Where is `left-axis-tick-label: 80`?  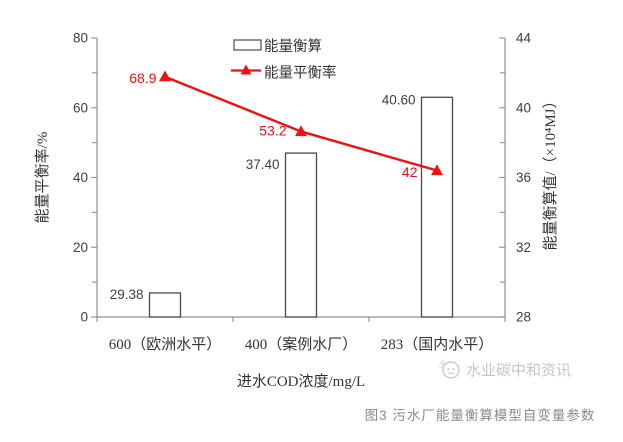 left-axis-tick-label: 80 is located at coordinates (80, 38).